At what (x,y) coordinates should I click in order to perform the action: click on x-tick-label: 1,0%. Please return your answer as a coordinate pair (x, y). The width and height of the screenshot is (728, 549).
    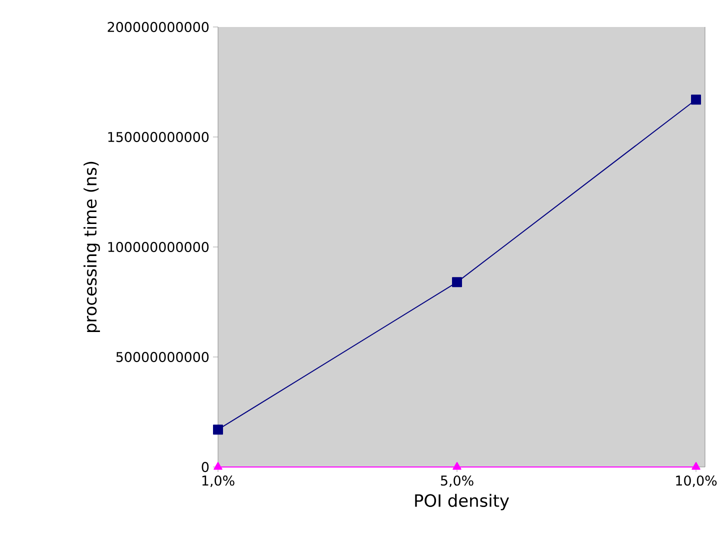
    Looking at the image, I should click on (218, 482).